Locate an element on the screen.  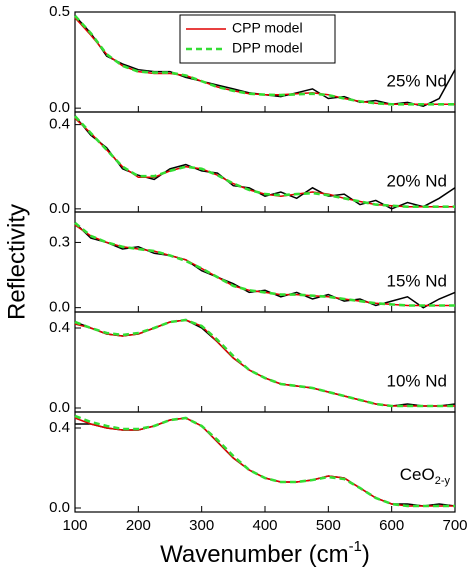
legend-label: DPP model is located at coordinates (267, 48).